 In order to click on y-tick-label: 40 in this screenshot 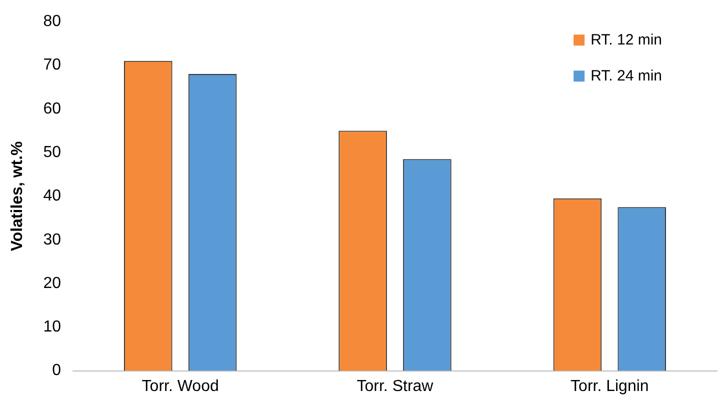, I will do `click(52, 196)`.